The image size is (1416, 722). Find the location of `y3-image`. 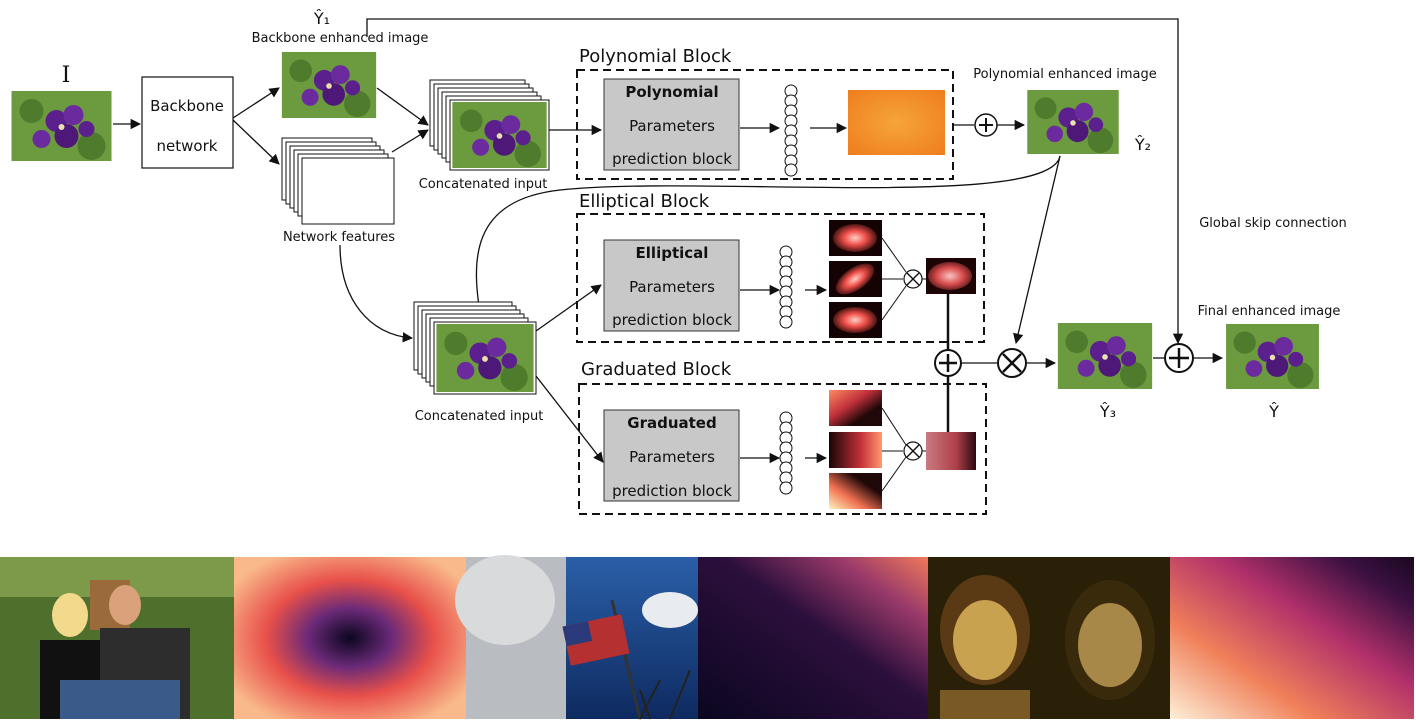

y3-image is located at coordinates (1105, 356).